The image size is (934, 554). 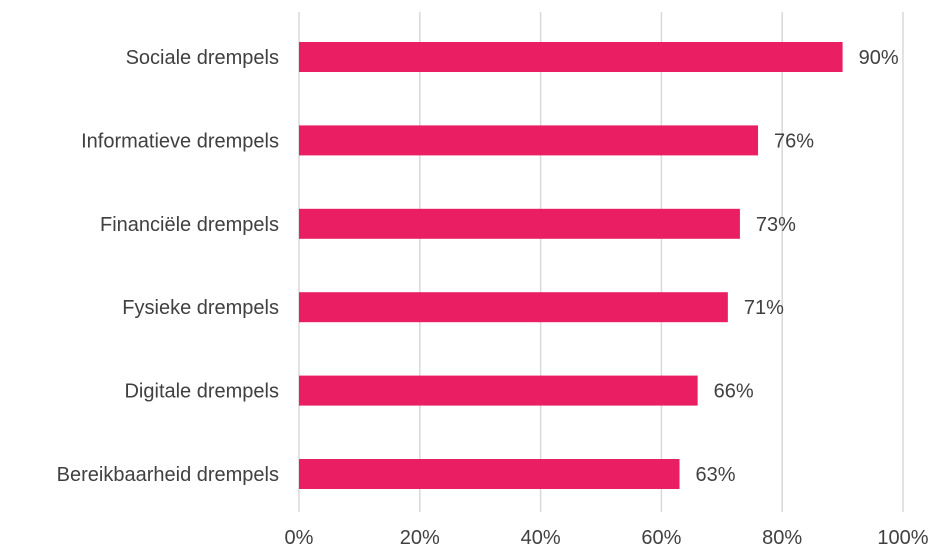 What do you see at coordinates (879, 58) in the screenshot?
I see `data-label-0: 90%` at bounding box center [879, 58].